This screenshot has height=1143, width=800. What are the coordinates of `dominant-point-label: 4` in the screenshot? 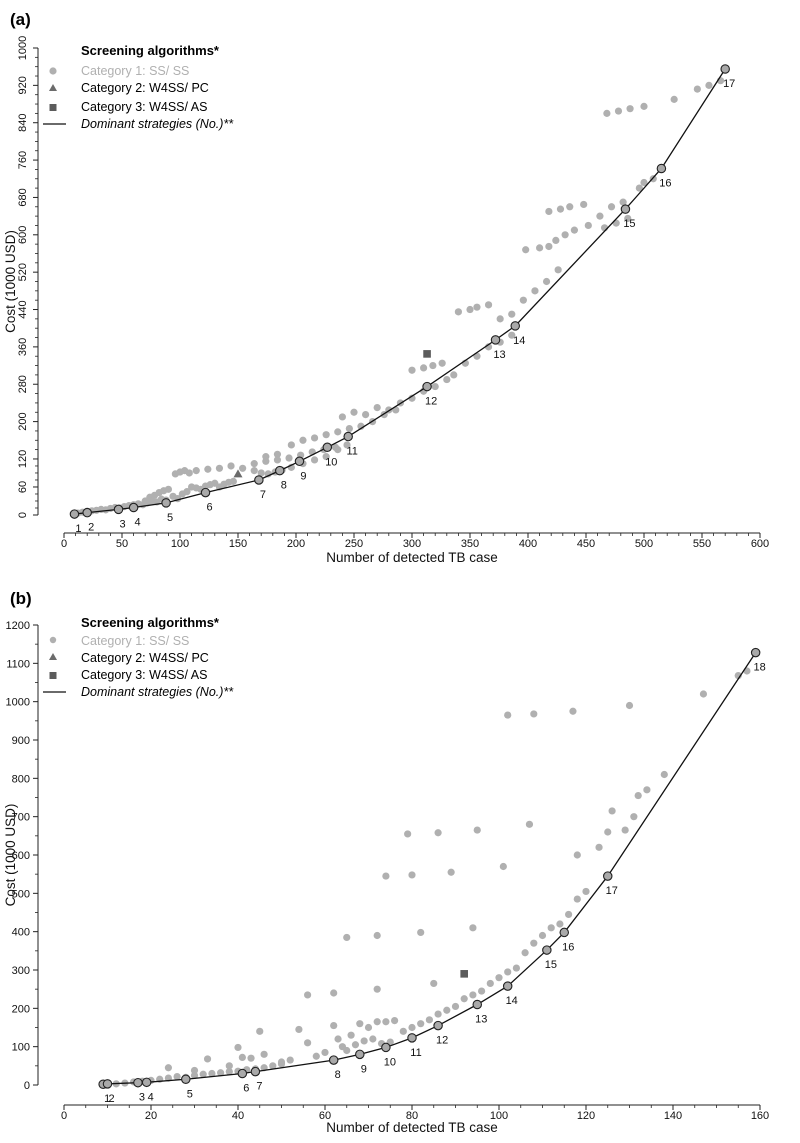 It's located at (138, 523).